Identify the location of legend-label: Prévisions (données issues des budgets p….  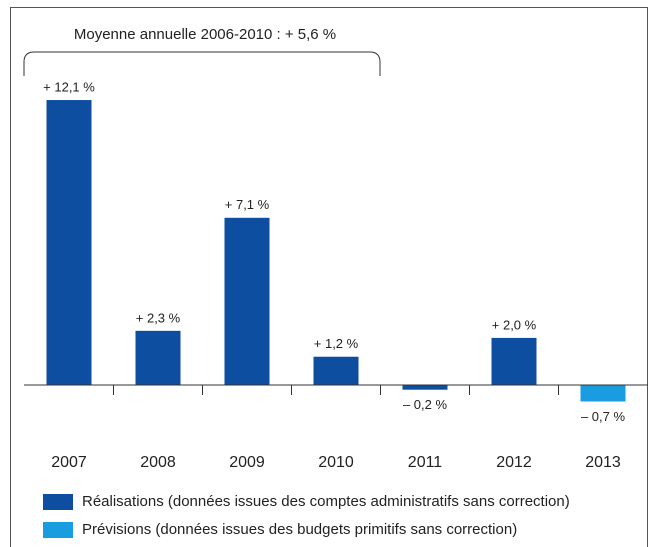
(299, 529).